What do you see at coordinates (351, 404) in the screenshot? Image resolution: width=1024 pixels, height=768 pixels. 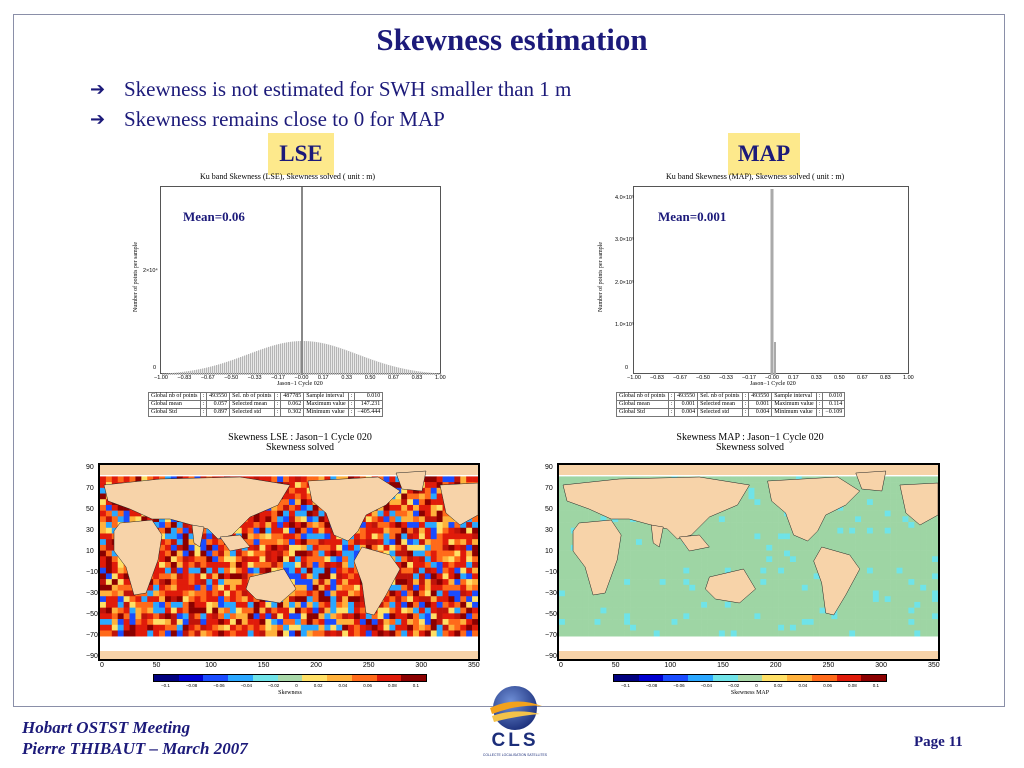 I see `stats-cell: :` at bounding box center [351, 404].